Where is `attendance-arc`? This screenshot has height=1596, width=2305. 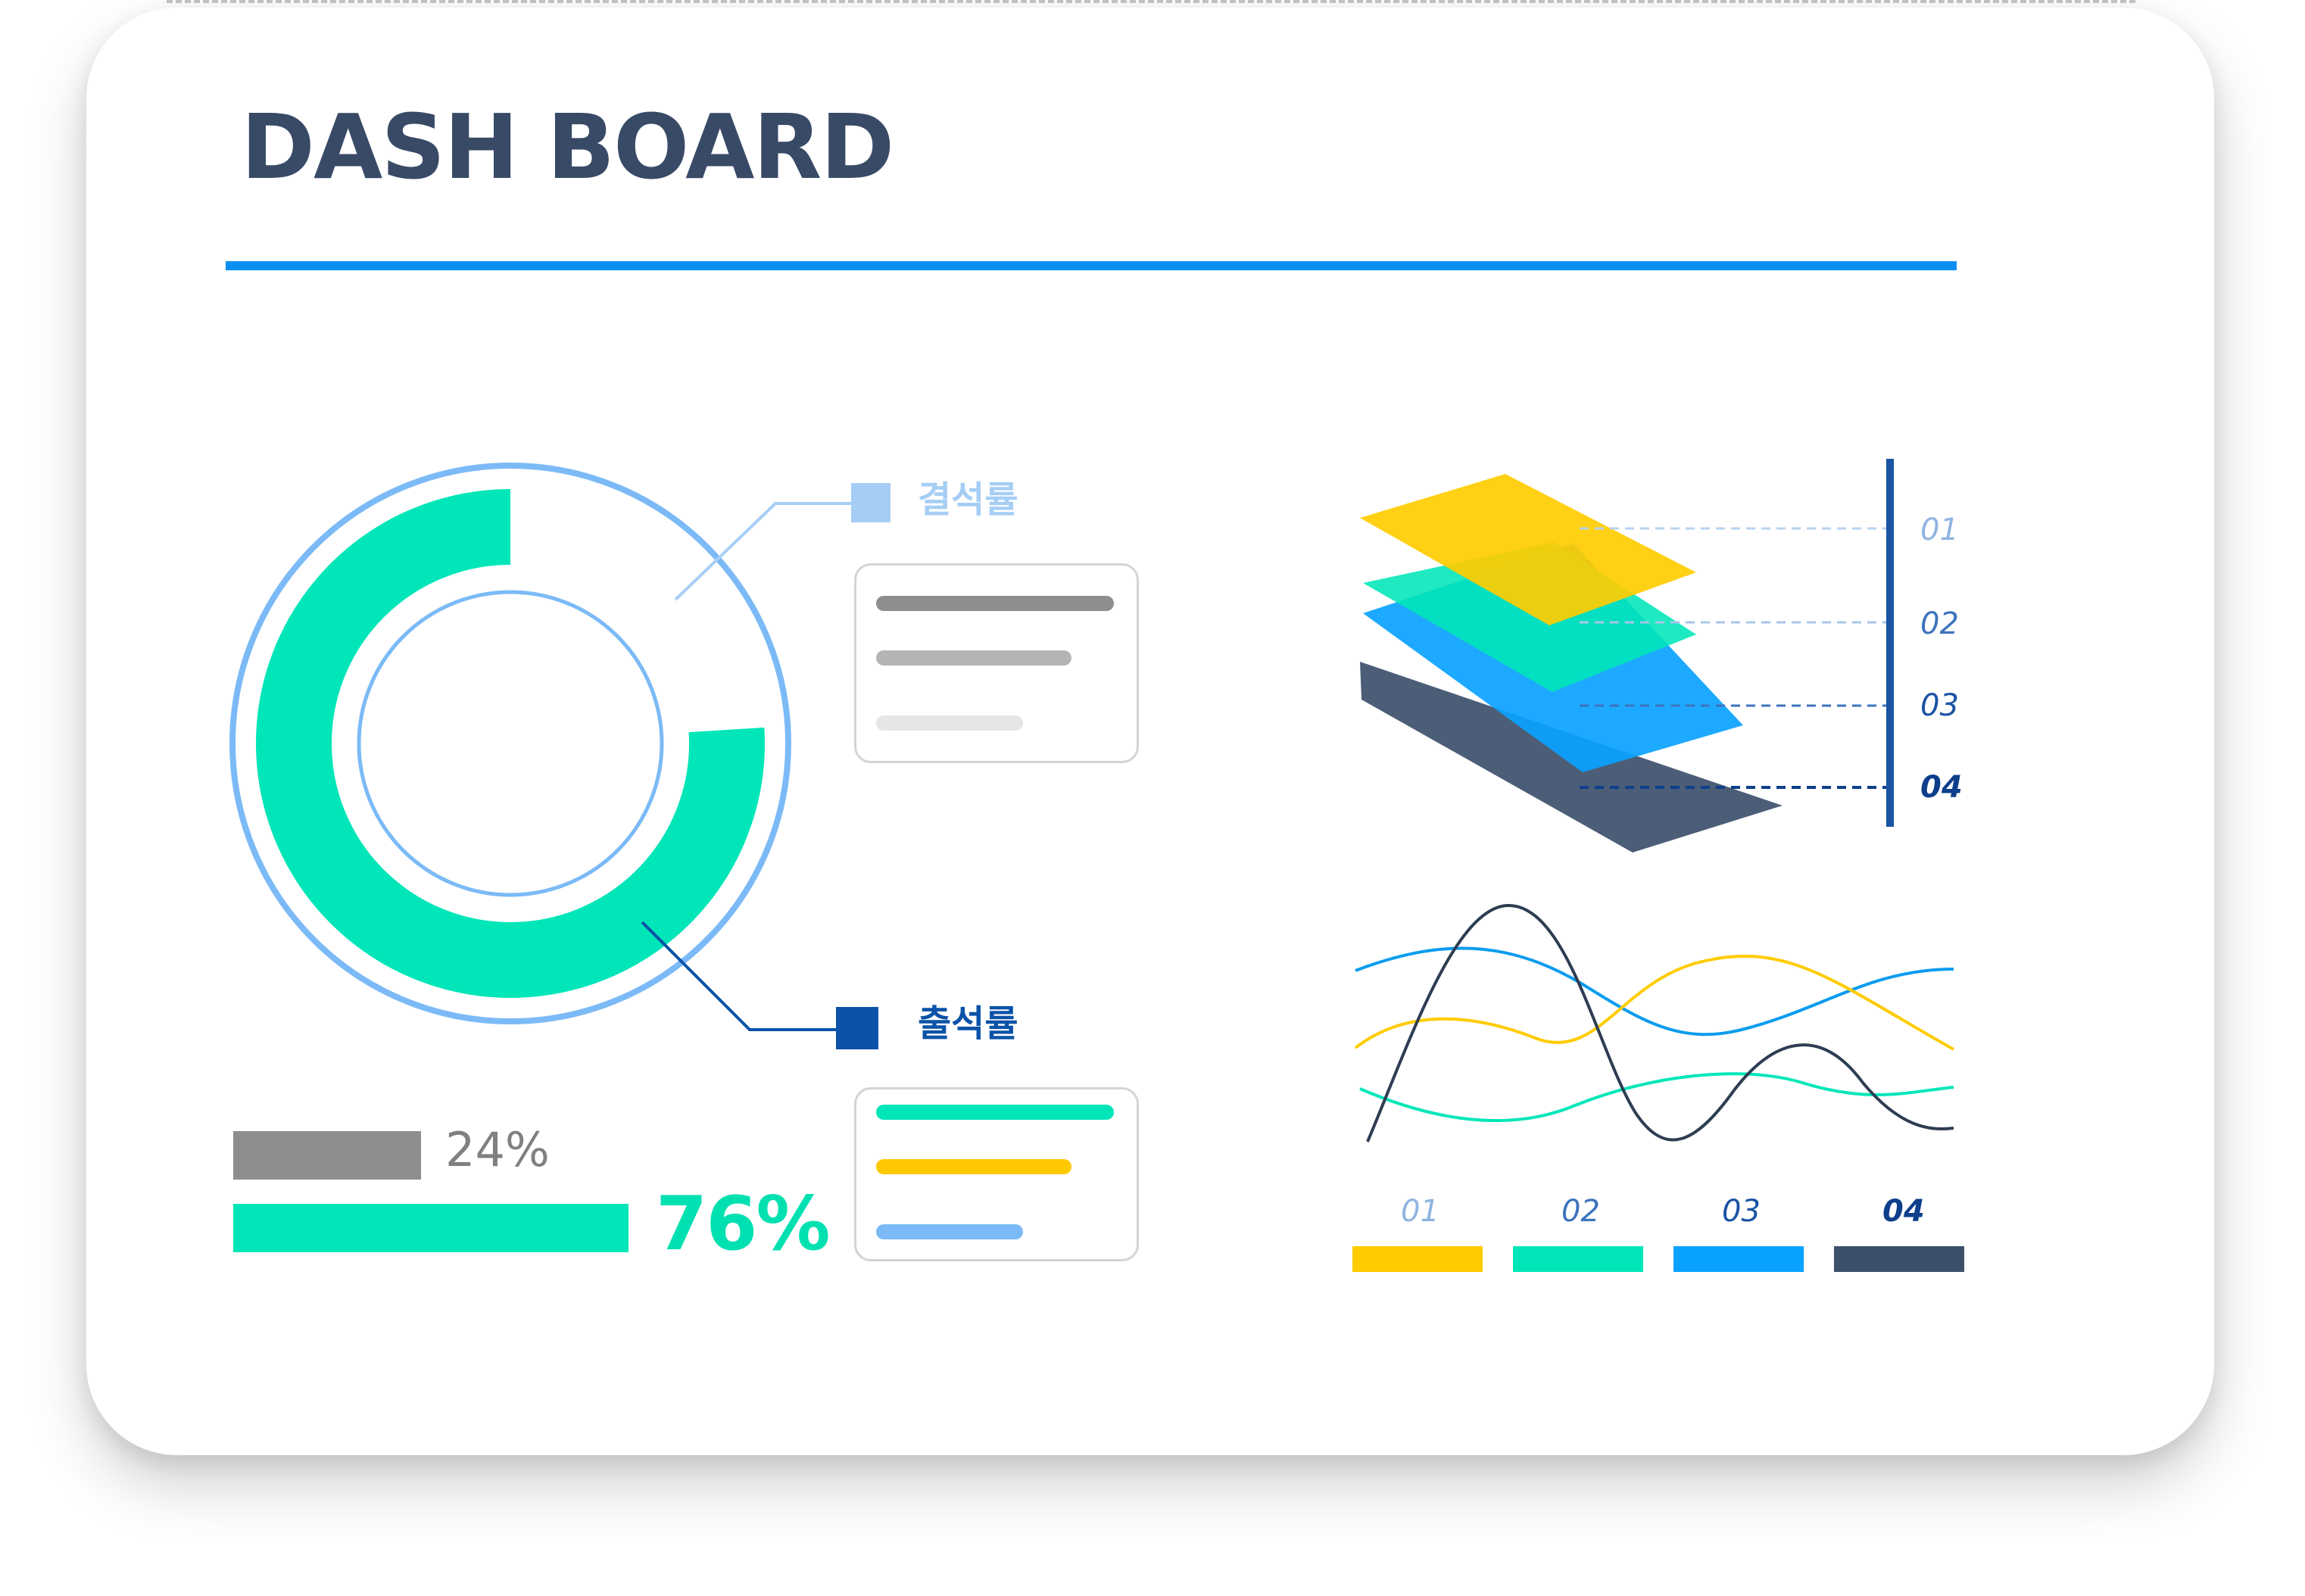
attendance-arc is located at coordinates (510, 743).